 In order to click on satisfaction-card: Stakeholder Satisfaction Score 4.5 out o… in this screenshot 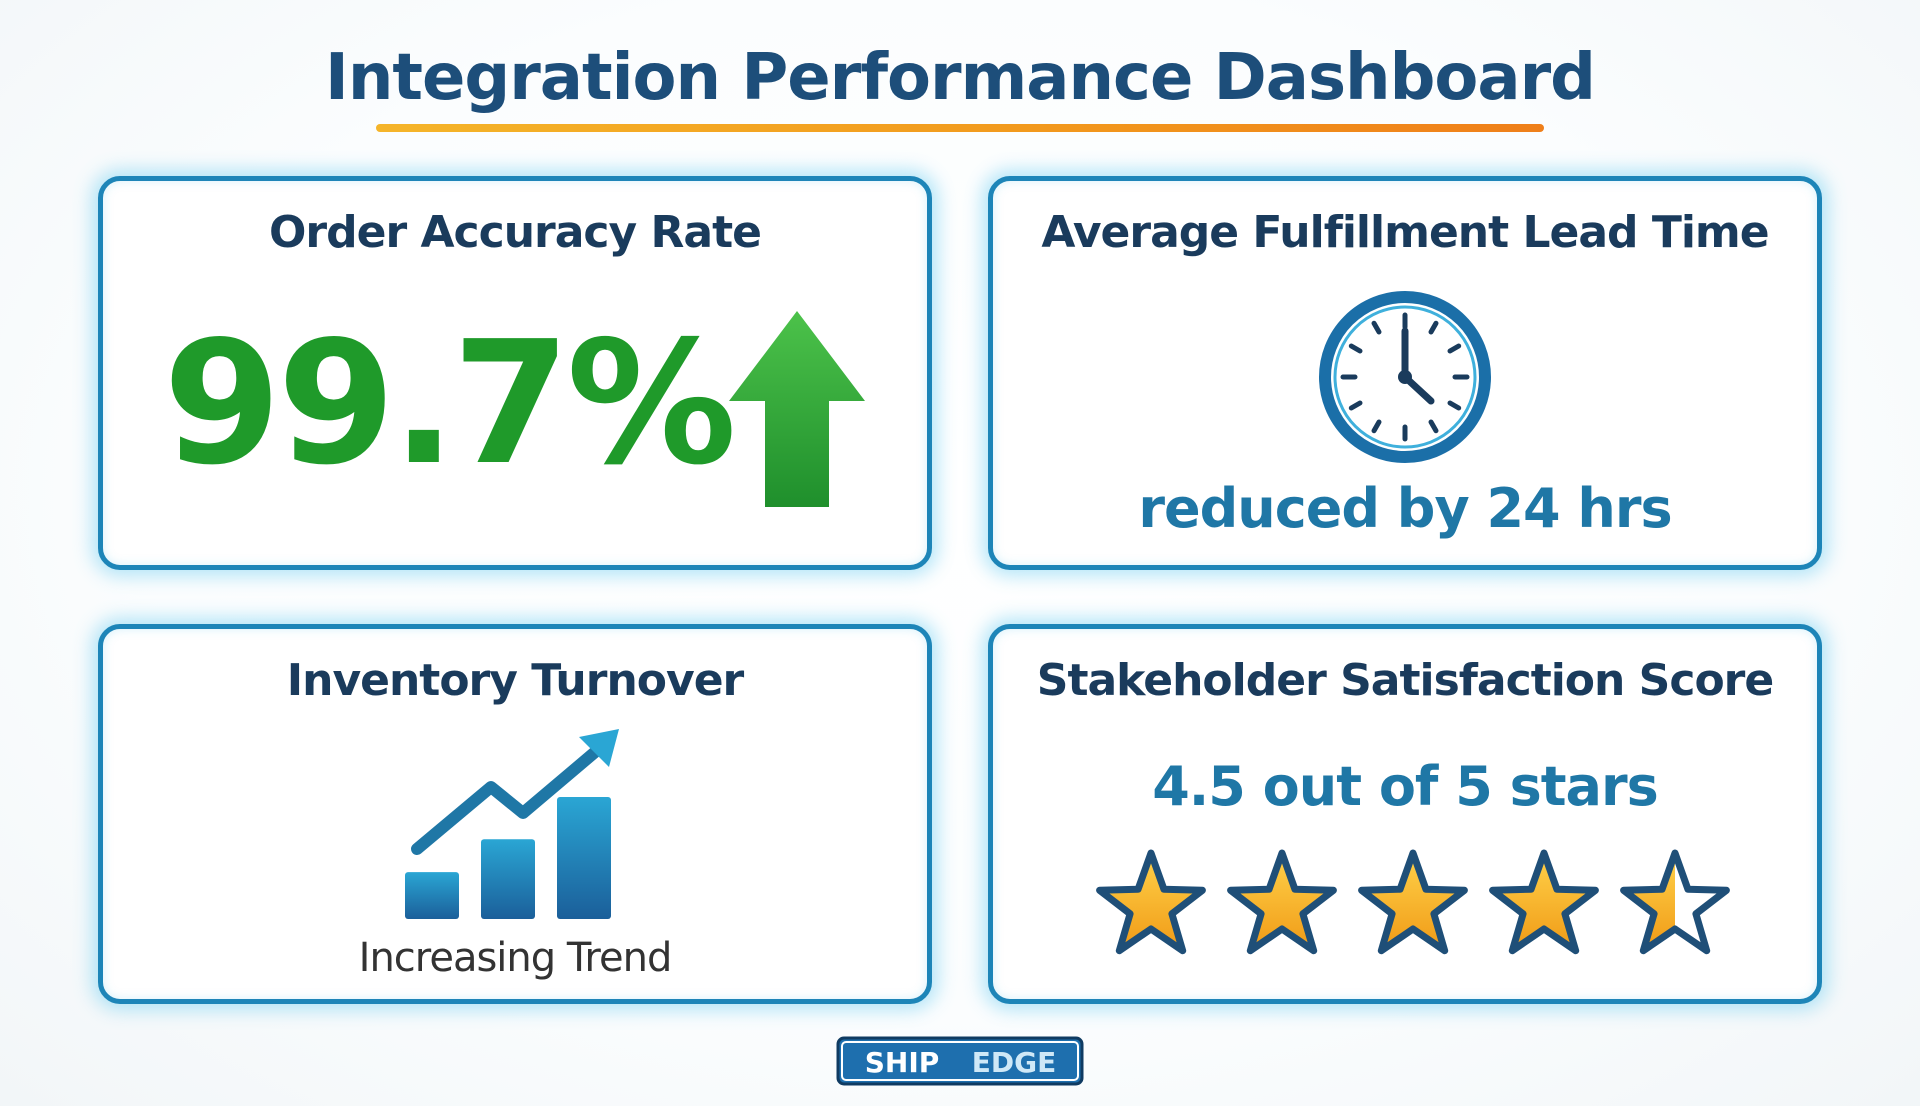, I will do `click(1405, 814)`.